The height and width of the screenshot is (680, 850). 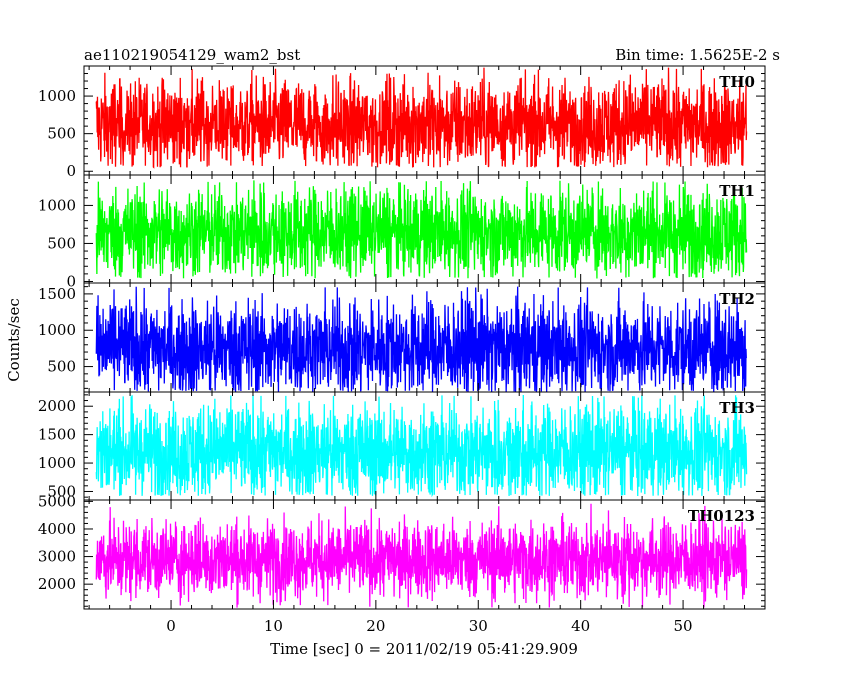 What do you see at coordinates (57, 529) in the screenshot?
I see `y-tick-label: 4000` at bounding box center [57, 529].